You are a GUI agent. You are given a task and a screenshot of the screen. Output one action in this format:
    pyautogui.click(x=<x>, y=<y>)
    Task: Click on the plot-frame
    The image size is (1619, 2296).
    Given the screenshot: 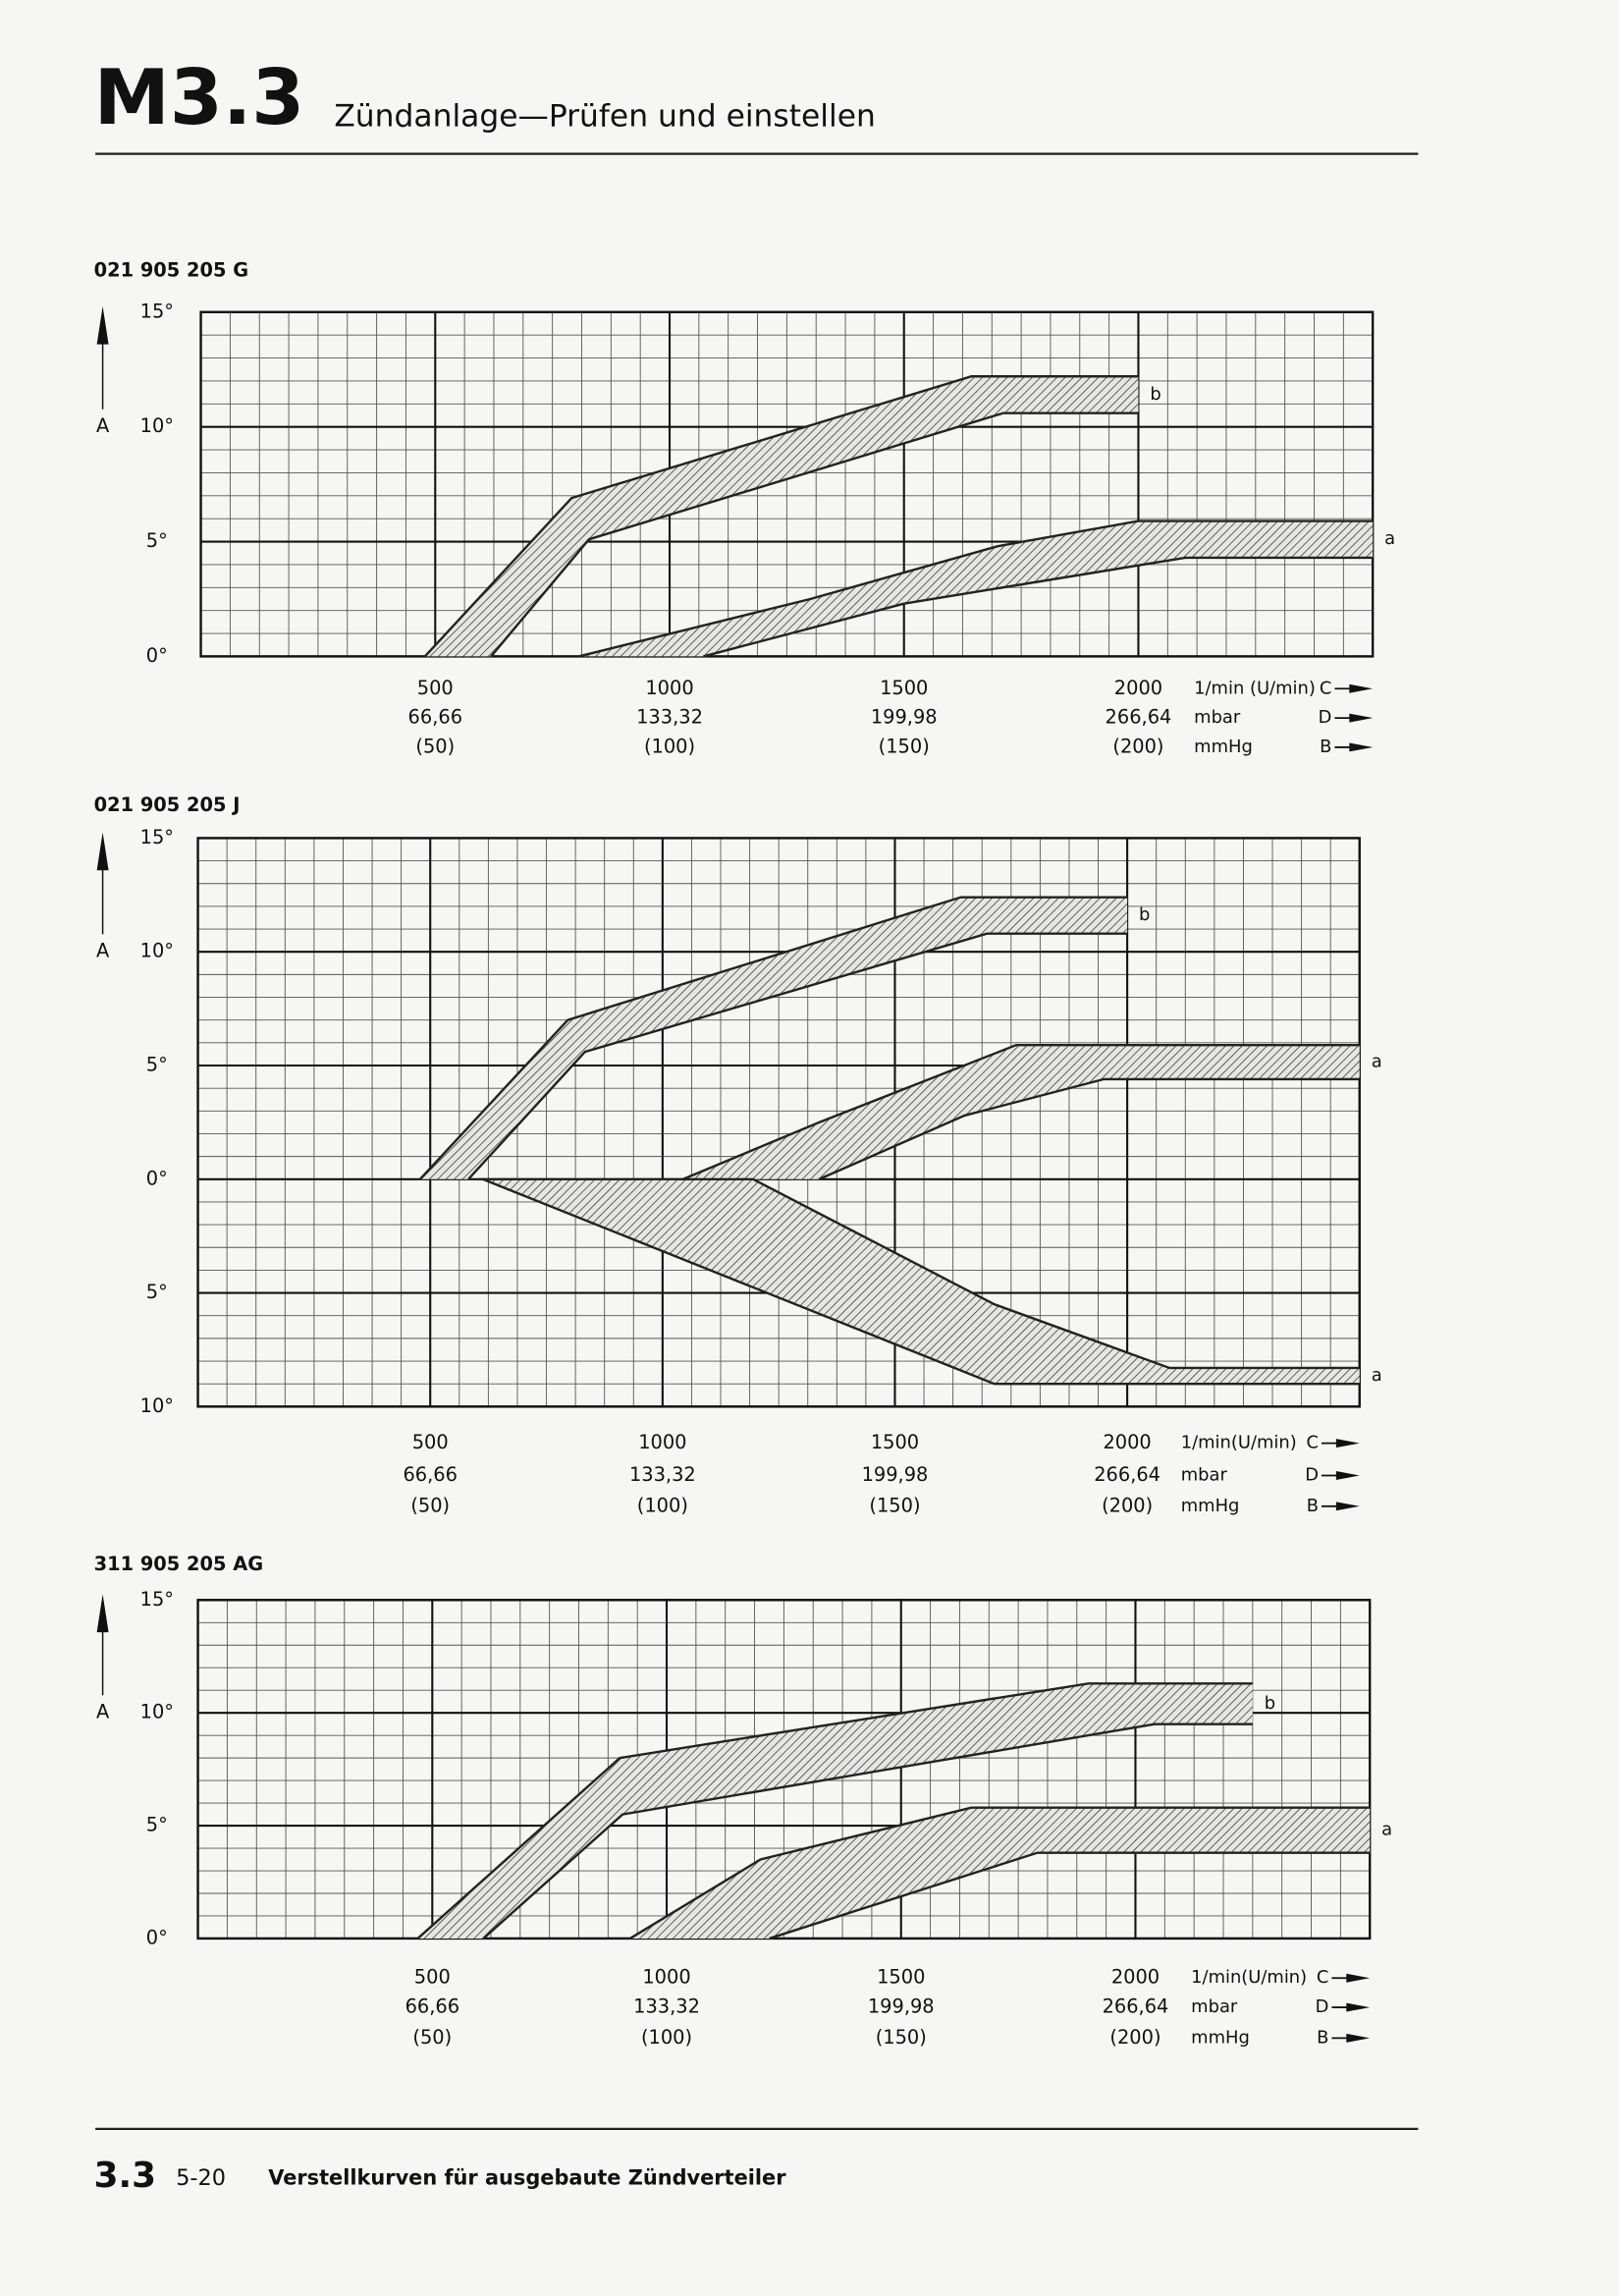 What is the action you would take?
    pyautogui.click(x=787, y=484)
    